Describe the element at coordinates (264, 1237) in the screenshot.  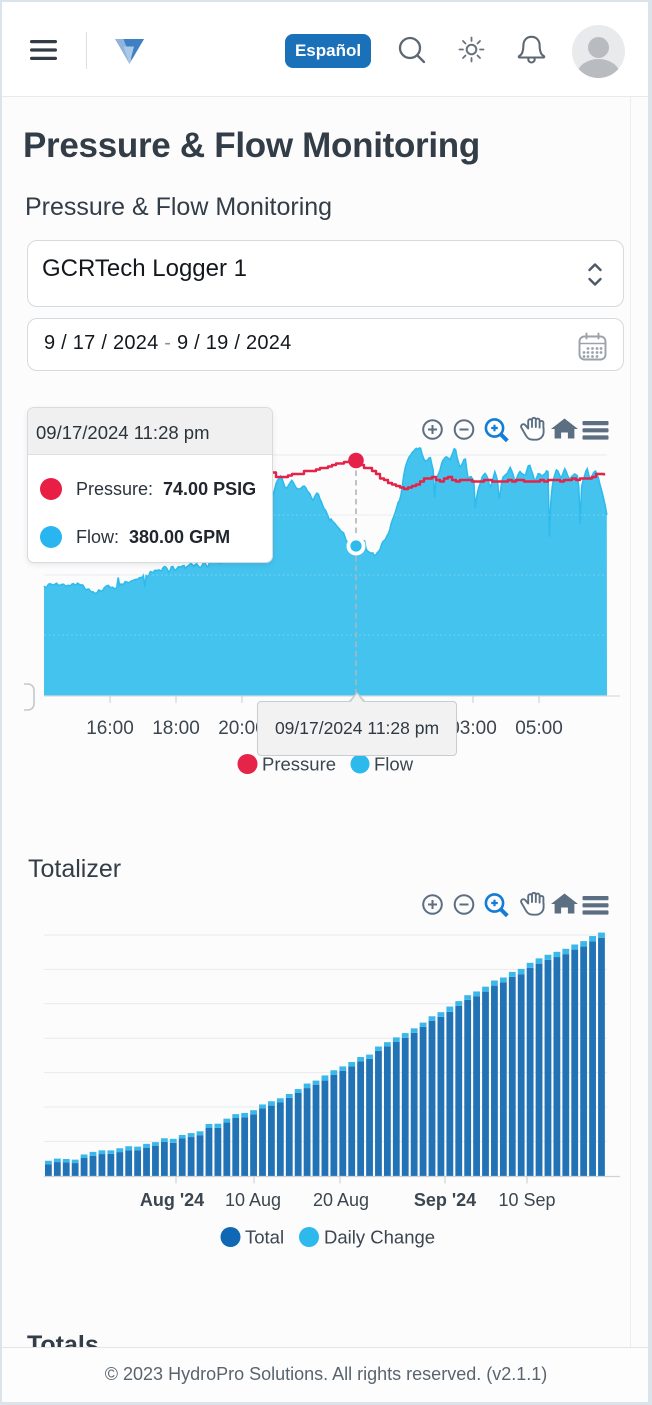
I see `svg-text: Total` at that location.